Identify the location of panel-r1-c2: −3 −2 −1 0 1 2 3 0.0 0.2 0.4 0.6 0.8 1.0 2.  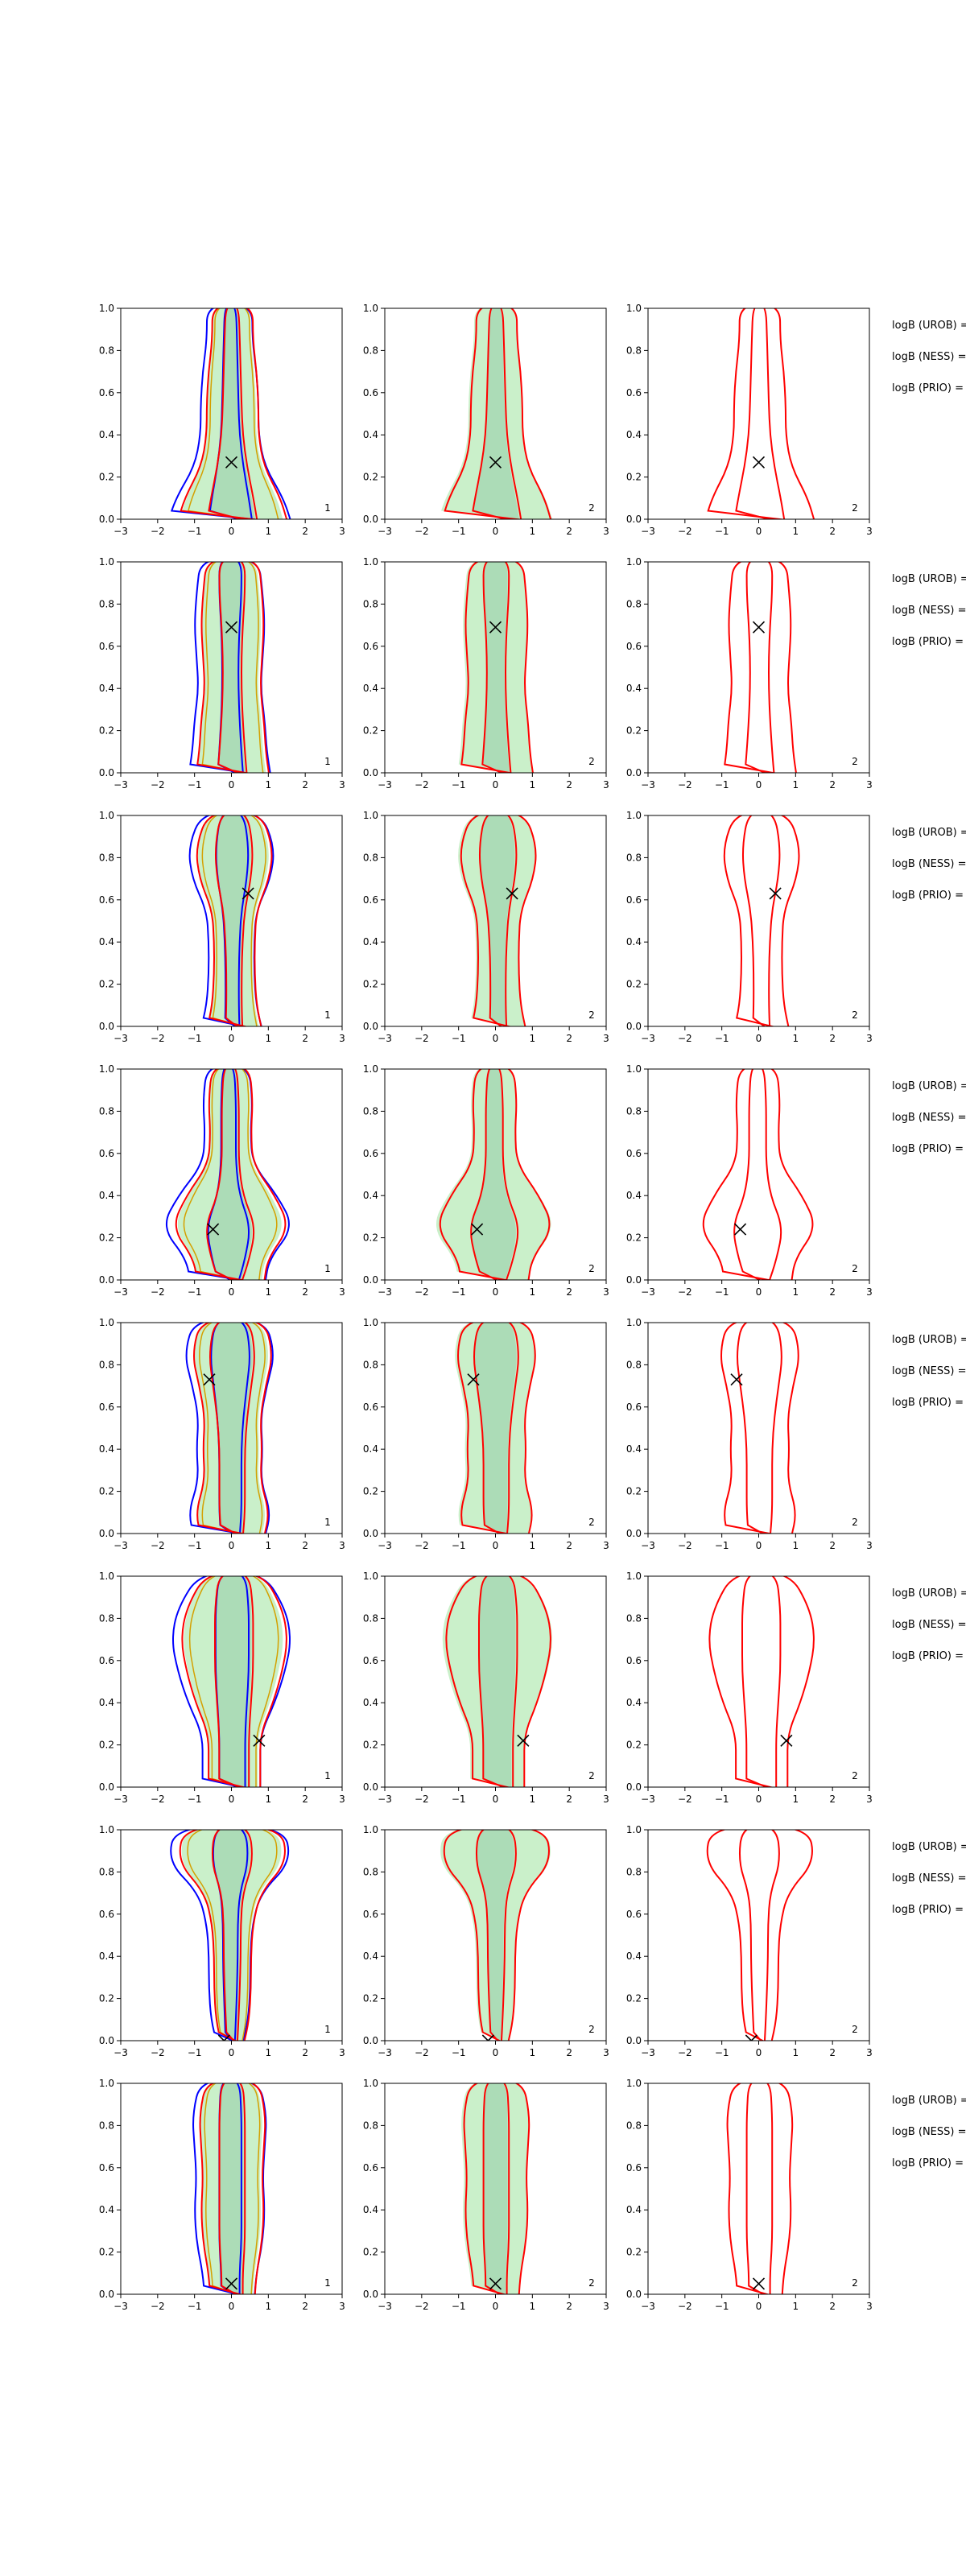
(486, 420).